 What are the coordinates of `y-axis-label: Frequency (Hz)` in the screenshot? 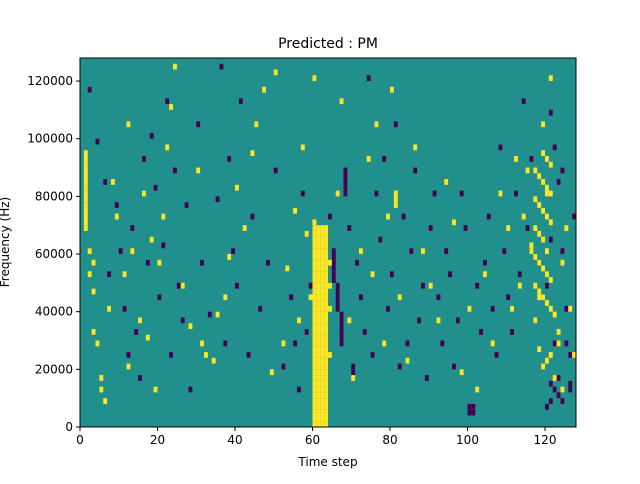 It's located at (6, 242).